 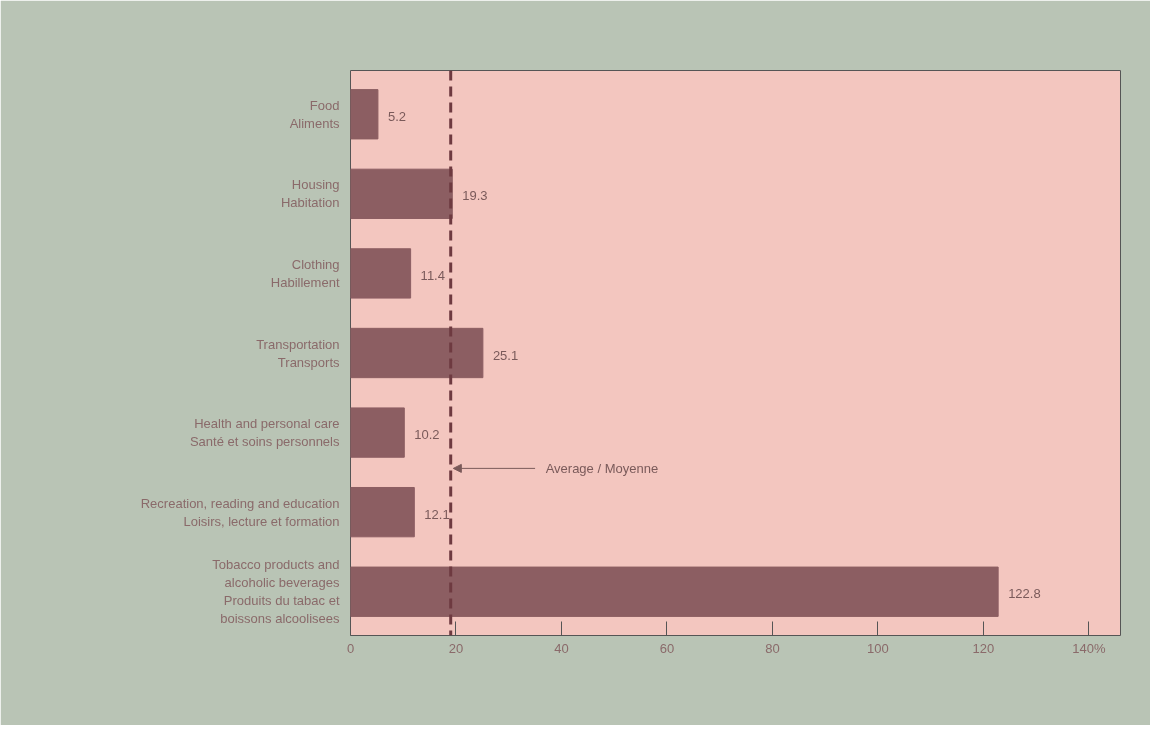 I want to click on x-tick-label: 60, so click(x=667, y=648).